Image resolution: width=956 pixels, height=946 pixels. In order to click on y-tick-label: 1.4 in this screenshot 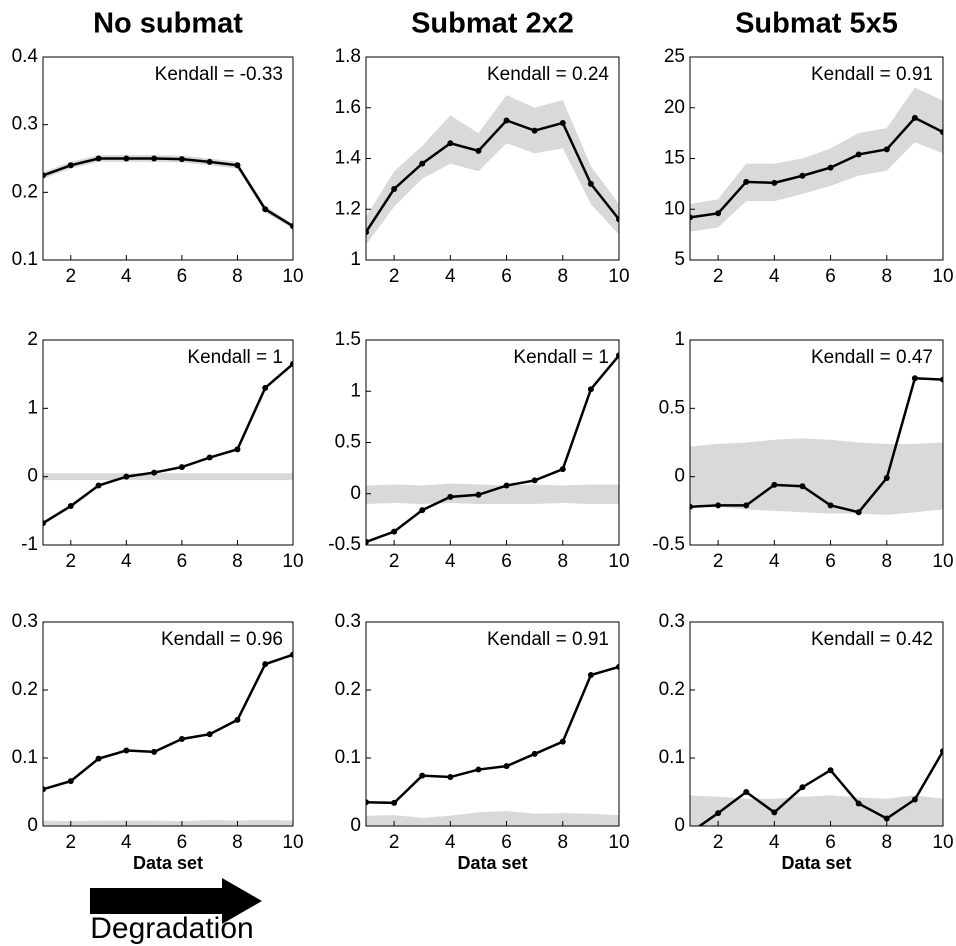, I will do `click(348, 158)`.